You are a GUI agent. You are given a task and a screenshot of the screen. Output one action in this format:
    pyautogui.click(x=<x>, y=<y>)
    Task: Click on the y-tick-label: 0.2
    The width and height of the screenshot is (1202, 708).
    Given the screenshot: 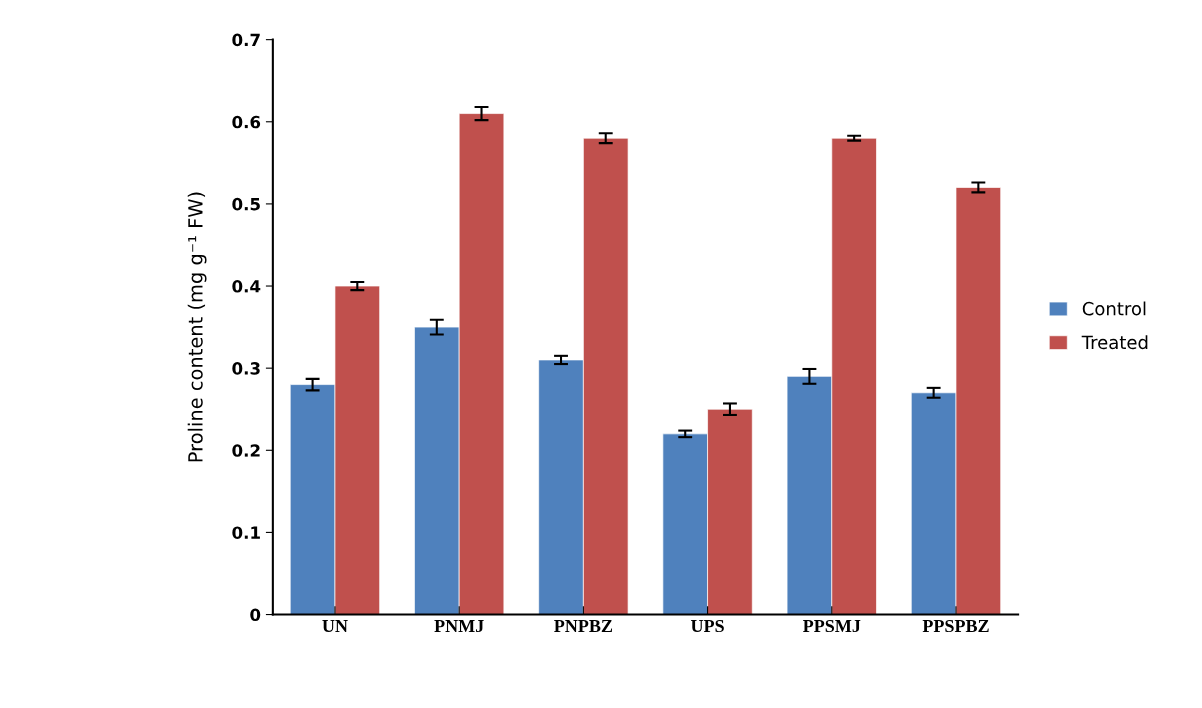 What is the action you would take?
    pyautogui.click(x=246, y=450)
    